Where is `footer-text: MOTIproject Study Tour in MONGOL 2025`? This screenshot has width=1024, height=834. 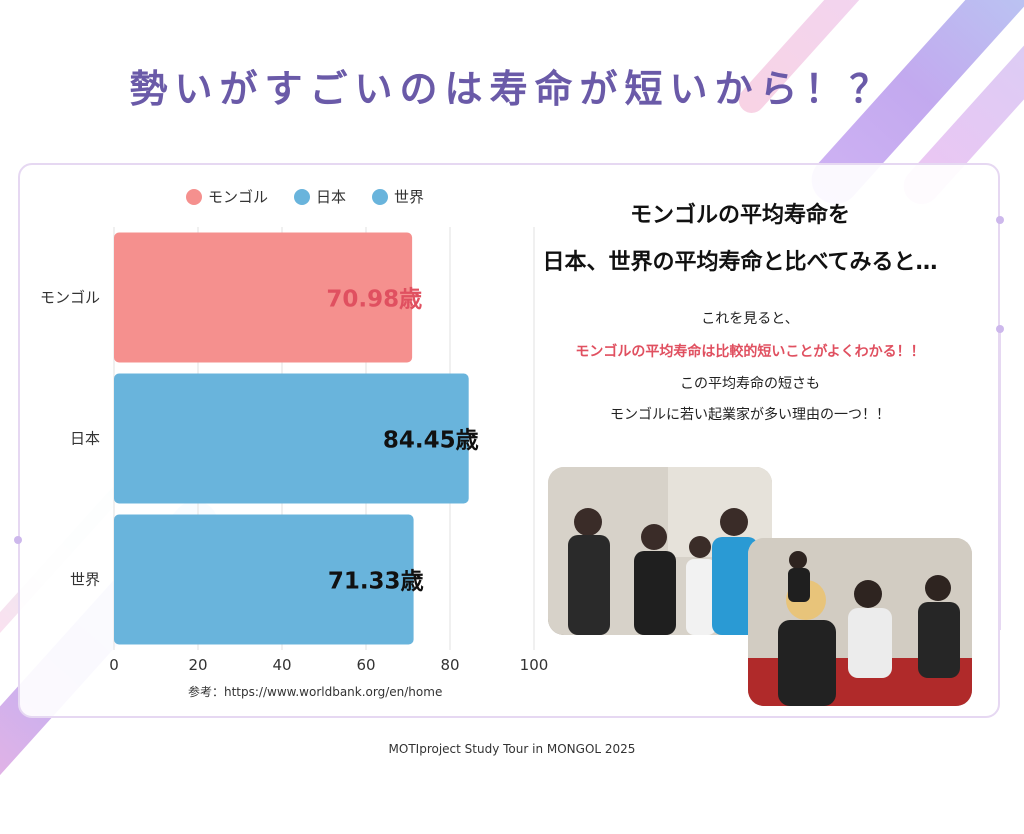 footer-text: MOTIproject Study Tour in MONGOL 2025 is located at coordinates (512, 749).